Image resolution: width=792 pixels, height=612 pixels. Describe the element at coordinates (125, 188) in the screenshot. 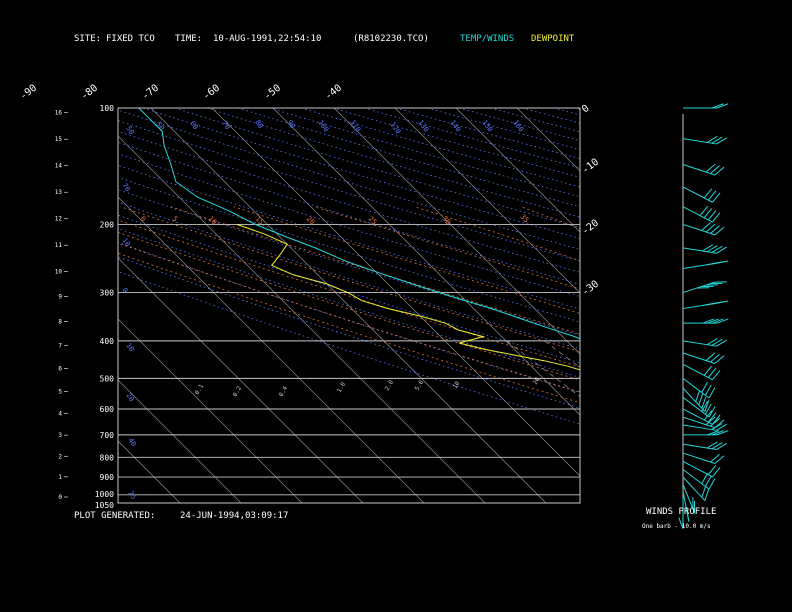

I see `dry-adiabat-label: 70` at that location.